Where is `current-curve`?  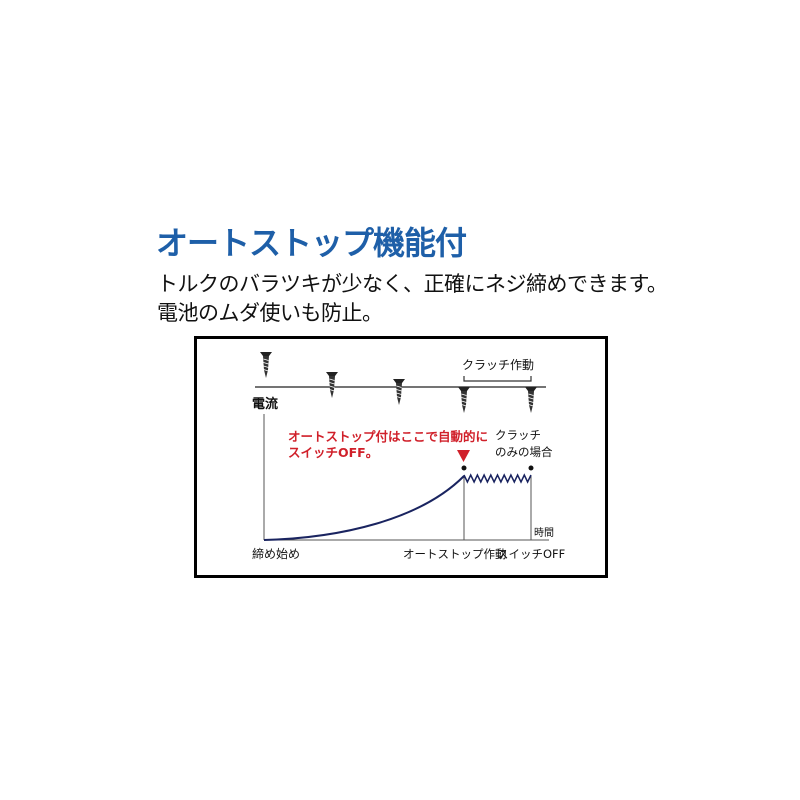 current-curve is located at coordinates (364, 508).